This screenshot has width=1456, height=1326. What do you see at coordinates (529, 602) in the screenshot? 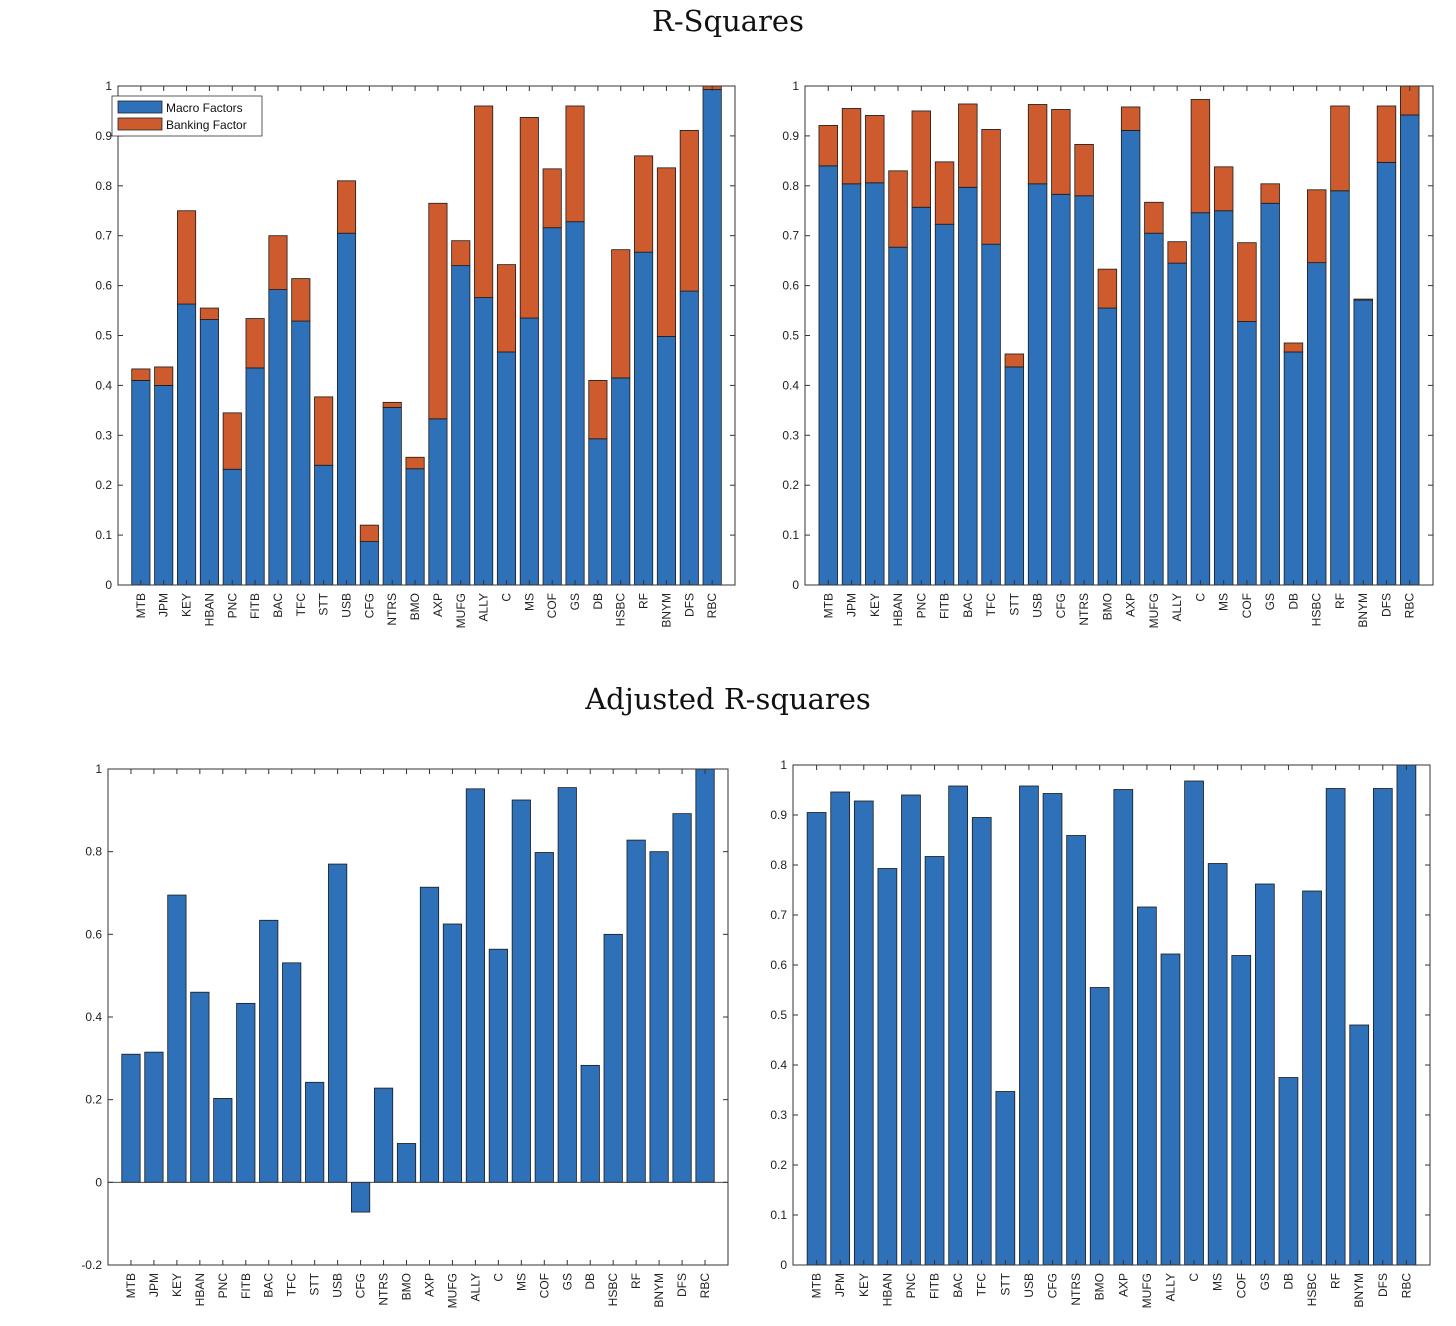
I see `x-tick-label: MS` at bounding box center [529, 602].